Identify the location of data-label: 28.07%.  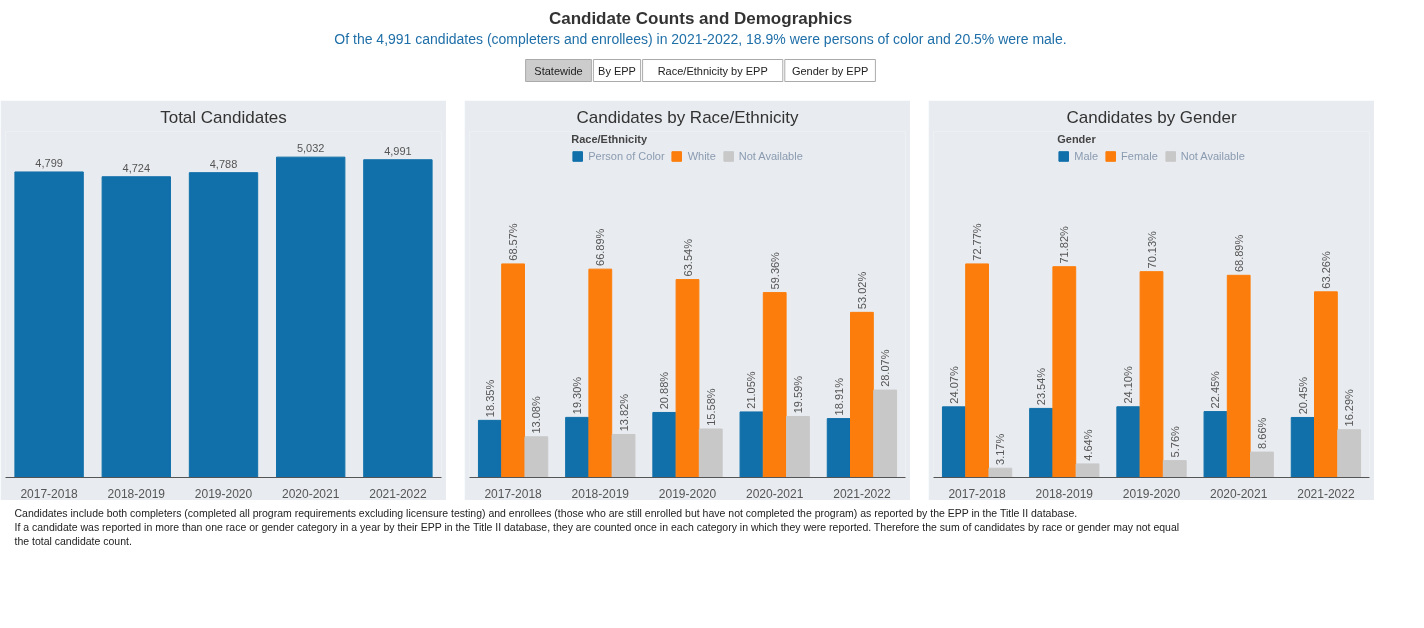
(885, 368).